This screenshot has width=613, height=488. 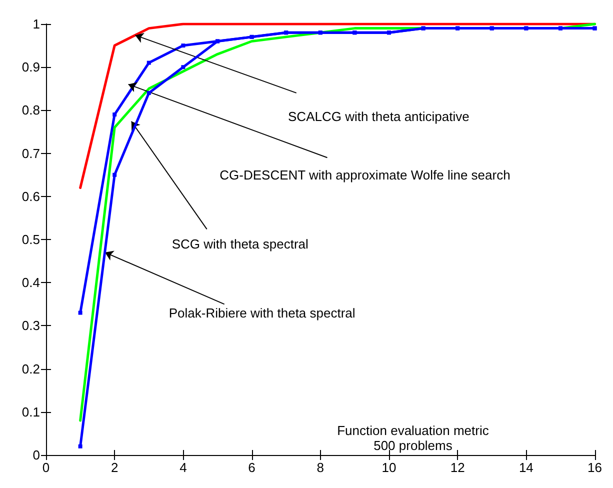 What do you see at coordinates (31, 153) in the screenshot?
I see `y-tick-label: 0.7` at bounding box center [31, 153].